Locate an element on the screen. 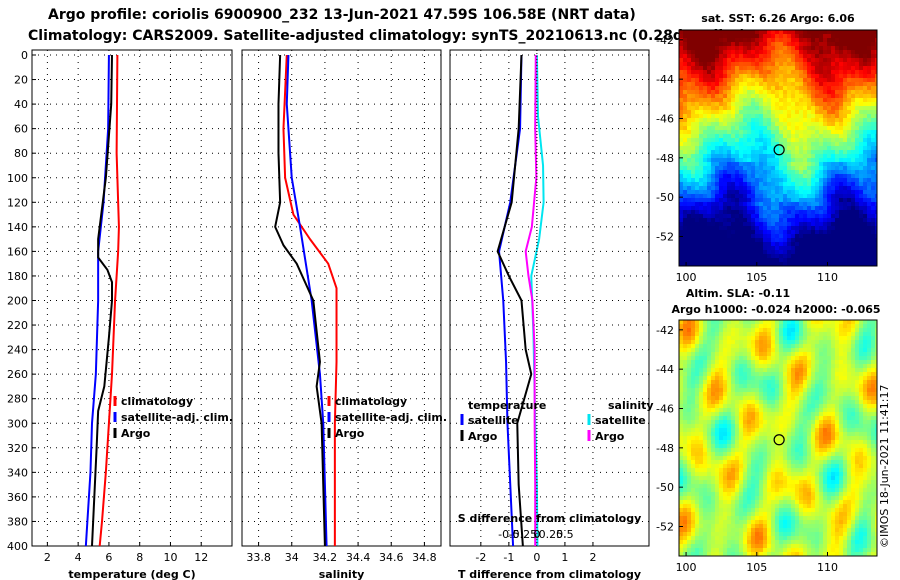 Image resolution: width=900 pixels, height=580 pixels. difference-xtick-label: -1 is located at coordinates (508, 557).